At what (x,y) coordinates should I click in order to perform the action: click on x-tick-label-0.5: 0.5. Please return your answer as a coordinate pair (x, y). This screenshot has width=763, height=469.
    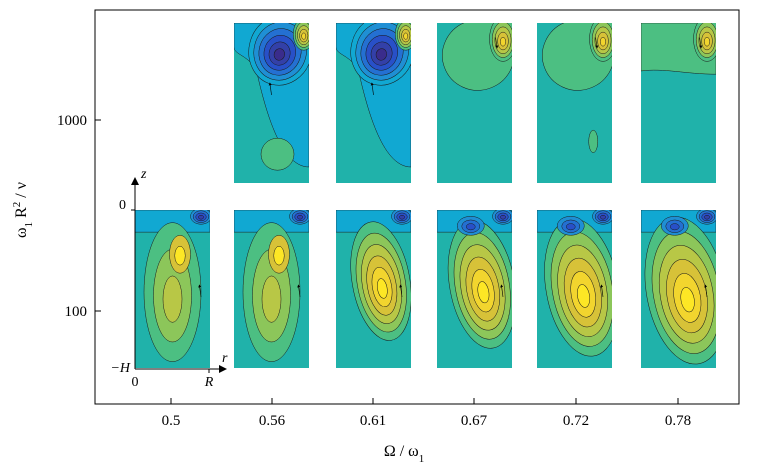
    Looking at the image, I should click on (171, 421).